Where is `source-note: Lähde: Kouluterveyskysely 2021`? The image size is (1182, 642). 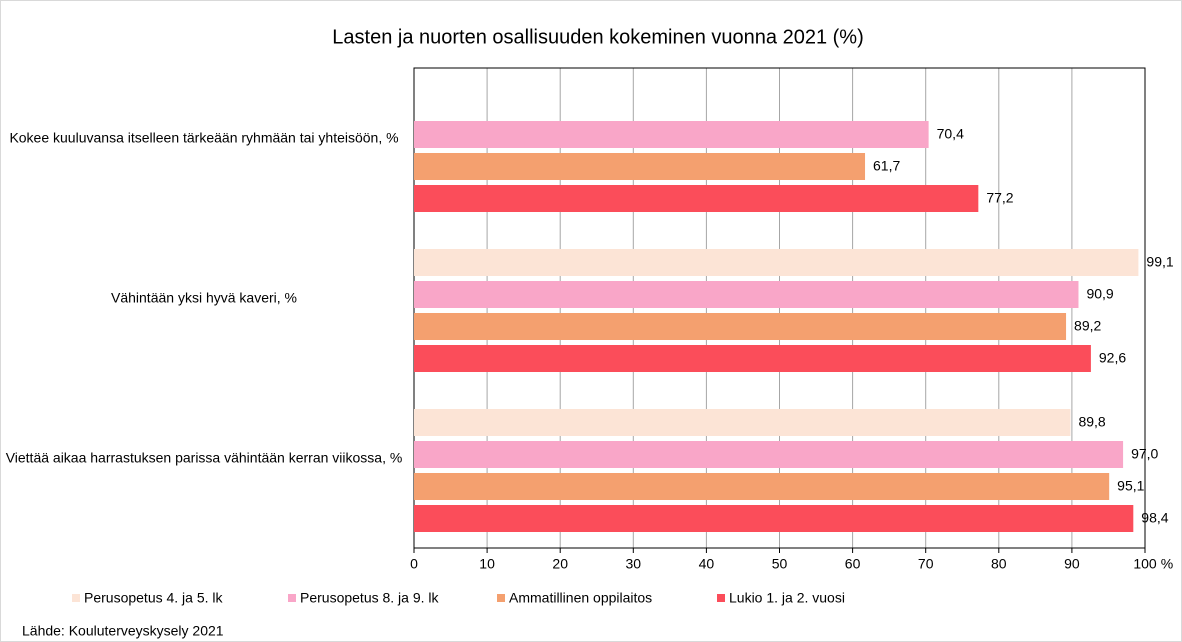
source-note: Lähde: Kouluterveyskysely 2021 is located at coordinates (123, 631).